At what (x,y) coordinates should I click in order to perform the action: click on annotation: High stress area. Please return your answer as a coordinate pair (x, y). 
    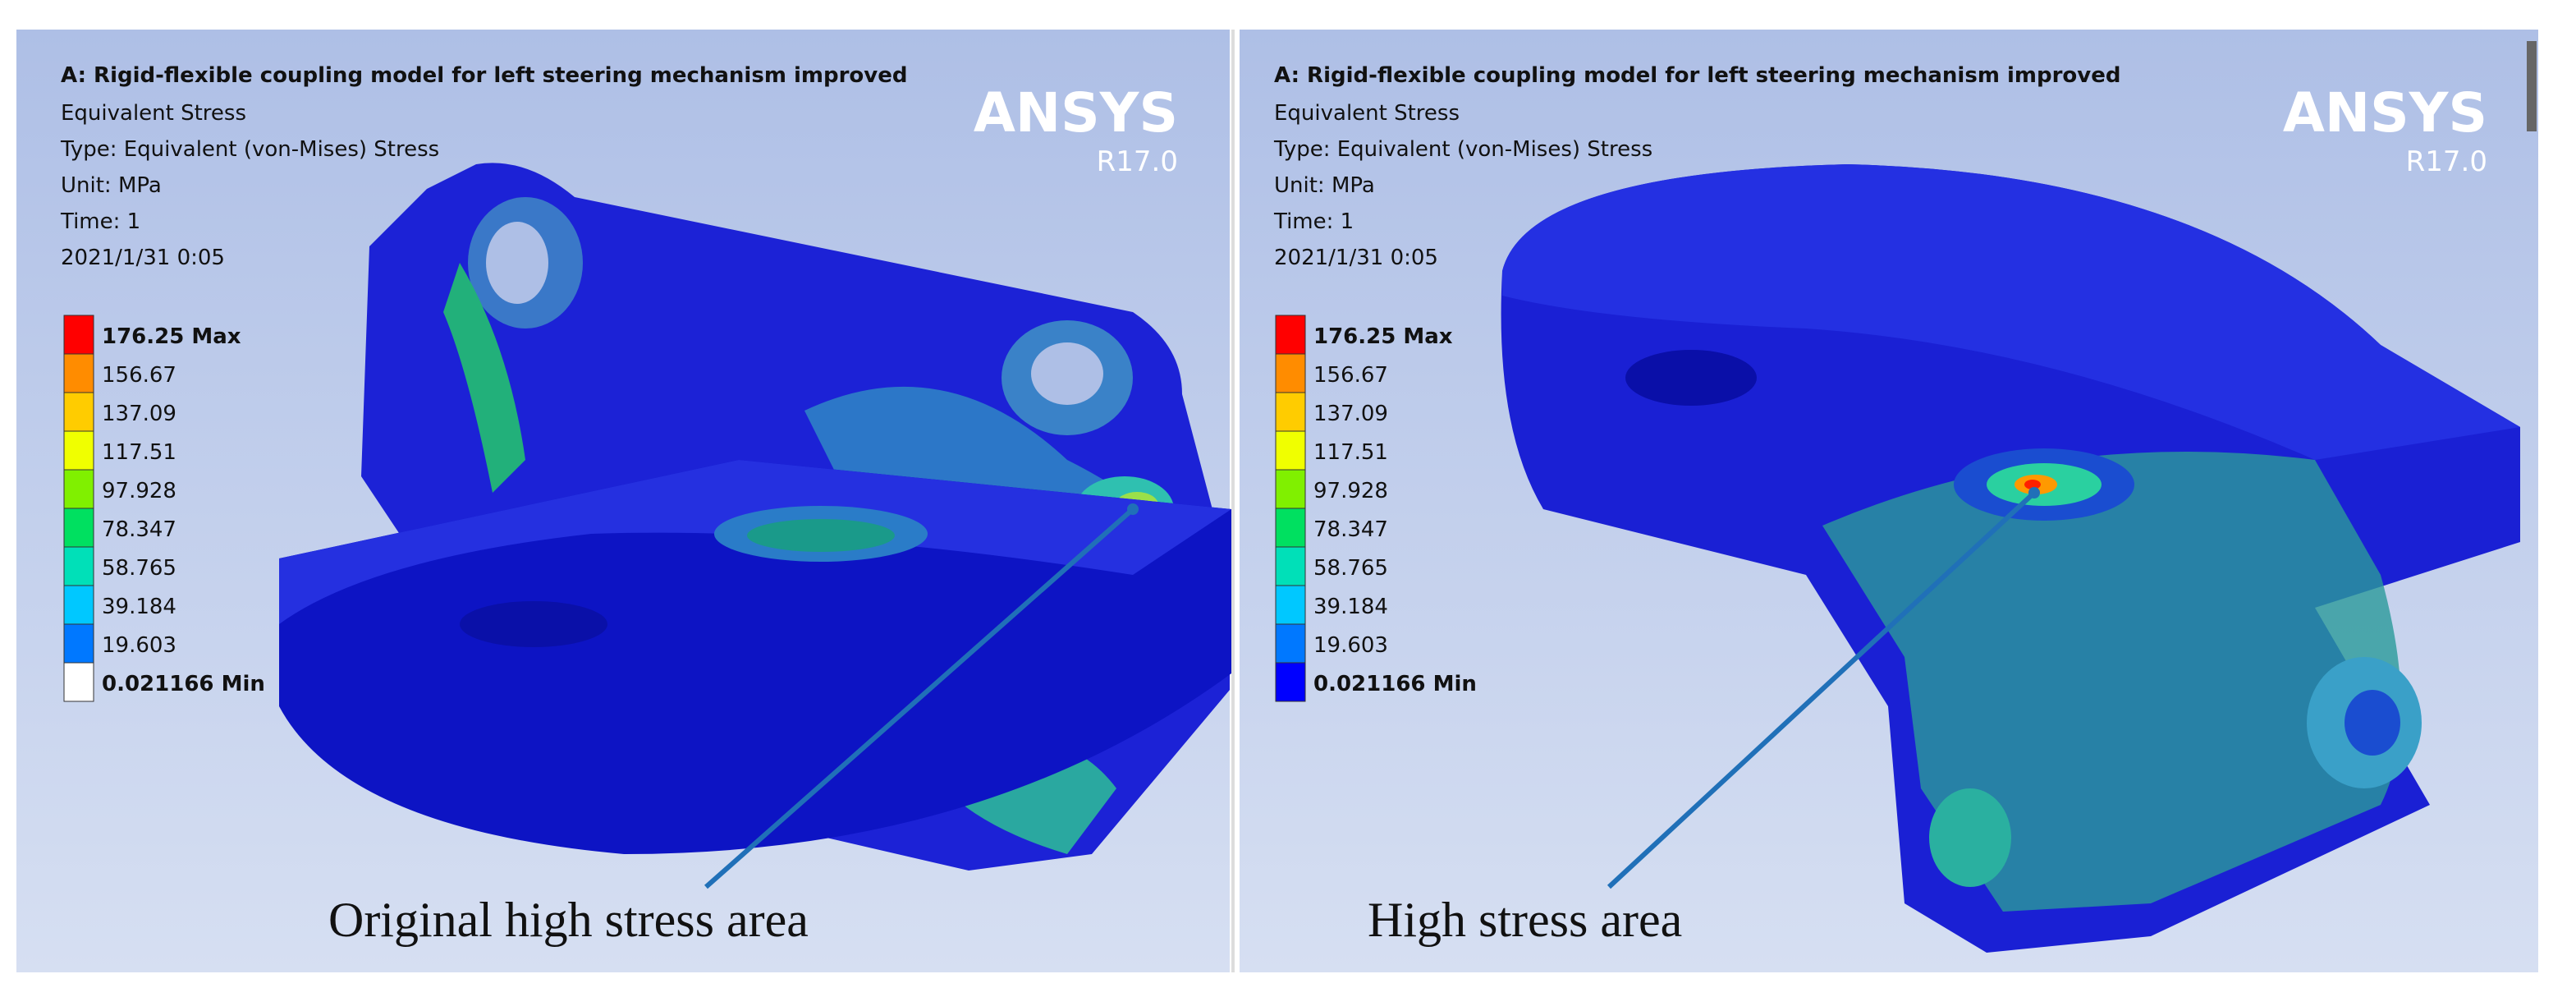
    Looking at the image, I should click on (1525, 920).